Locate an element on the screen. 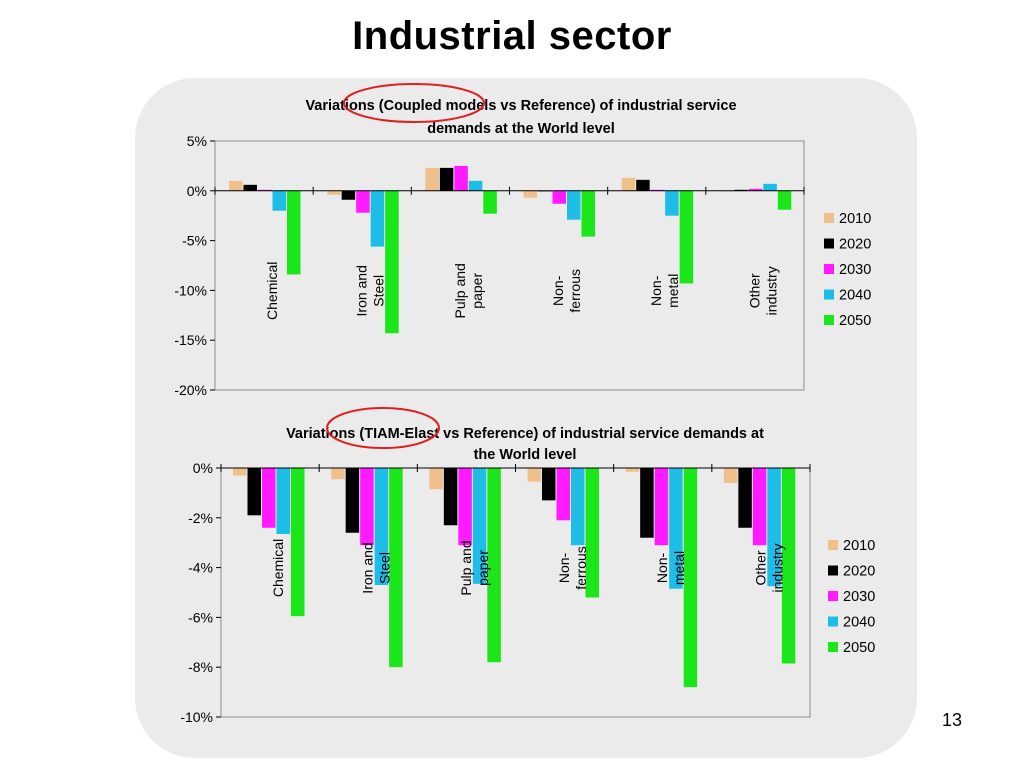  legend-label: 2050 is located at coordinates (855, 321).